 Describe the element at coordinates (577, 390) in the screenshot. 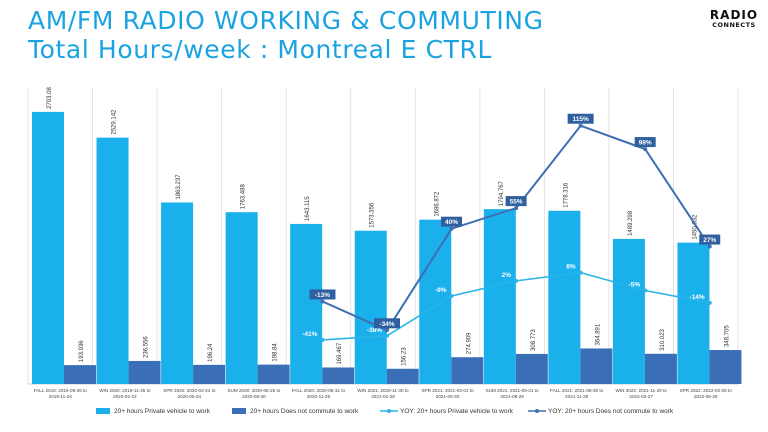

I see `category-label-line: FALL 2021: 2021-08-30 to` at that location.